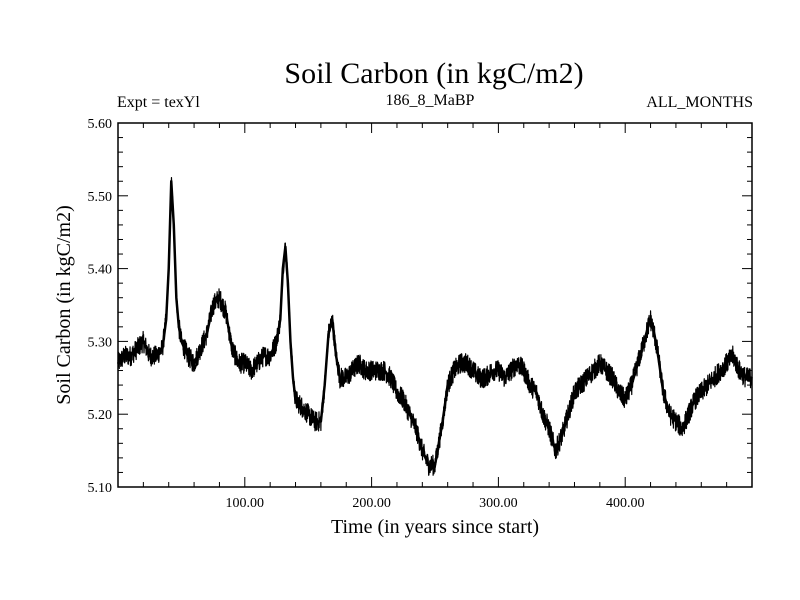  Describe the element at coordinates (100, 270) in the screenshot. I see `y-tick-label: 5.40` at that location.